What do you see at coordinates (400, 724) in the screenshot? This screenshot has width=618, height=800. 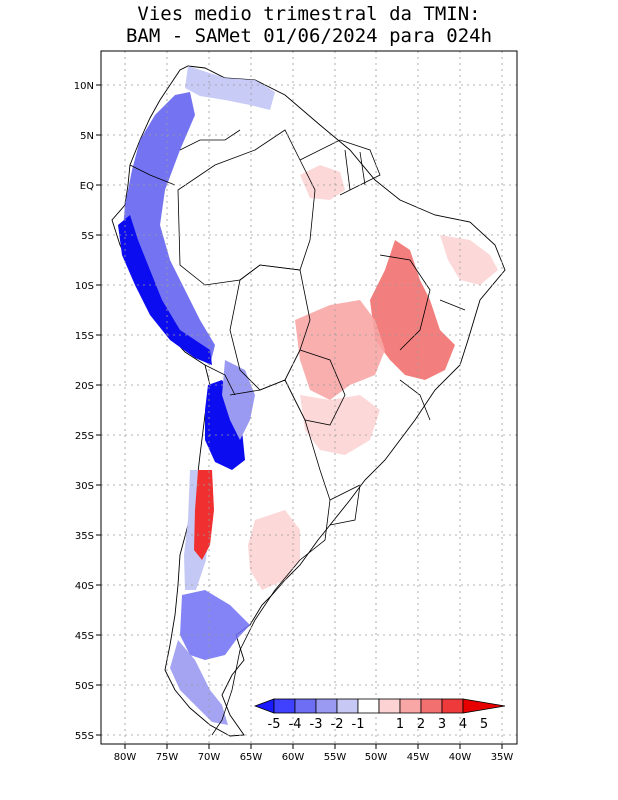 I see `colorbar-label: 1` at bounding box center [400, 724].